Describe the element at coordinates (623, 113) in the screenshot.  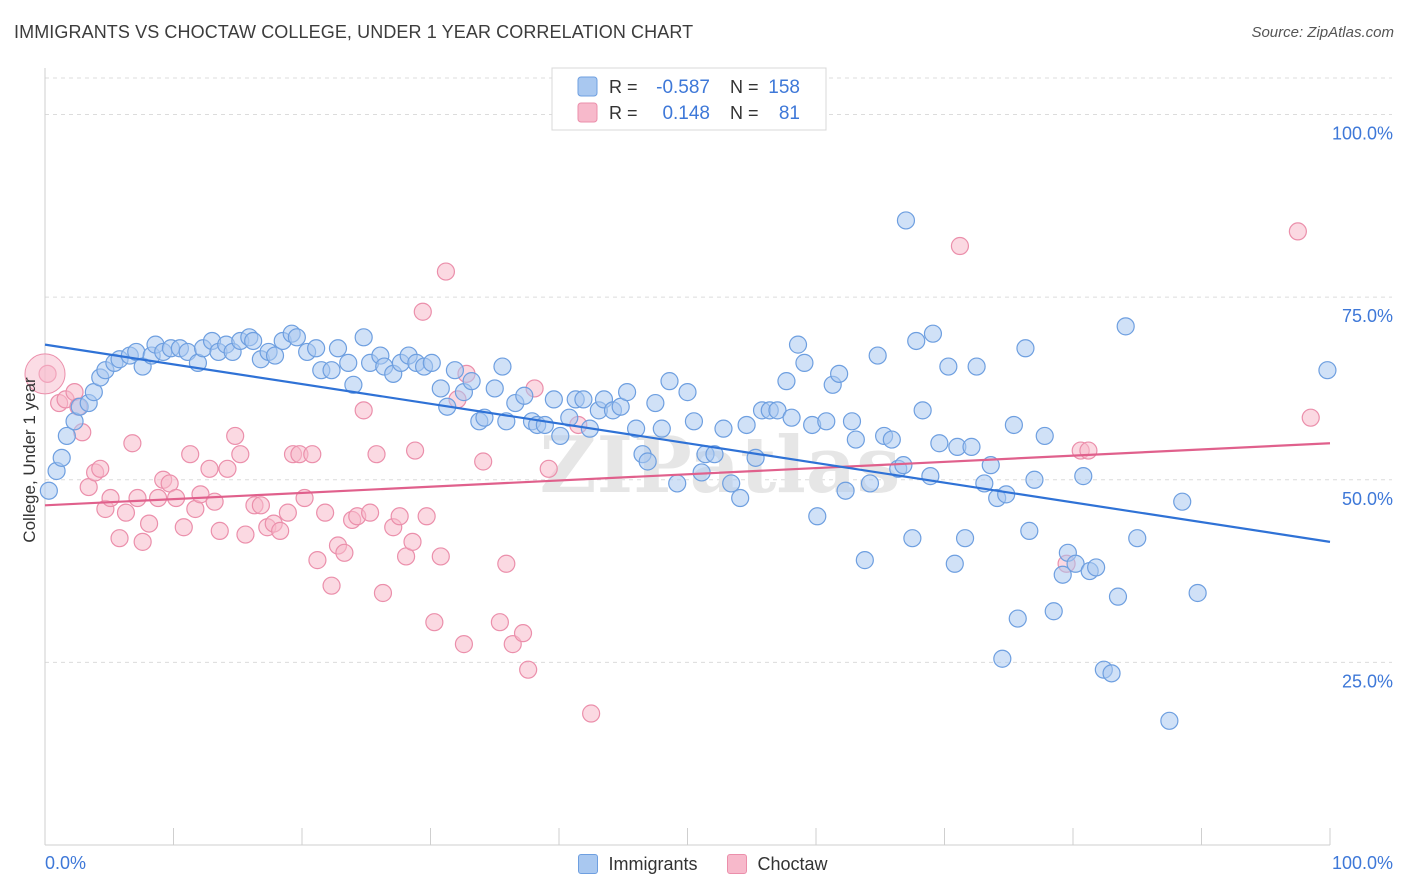
I see `legend-r-label-2: R =` at that location.